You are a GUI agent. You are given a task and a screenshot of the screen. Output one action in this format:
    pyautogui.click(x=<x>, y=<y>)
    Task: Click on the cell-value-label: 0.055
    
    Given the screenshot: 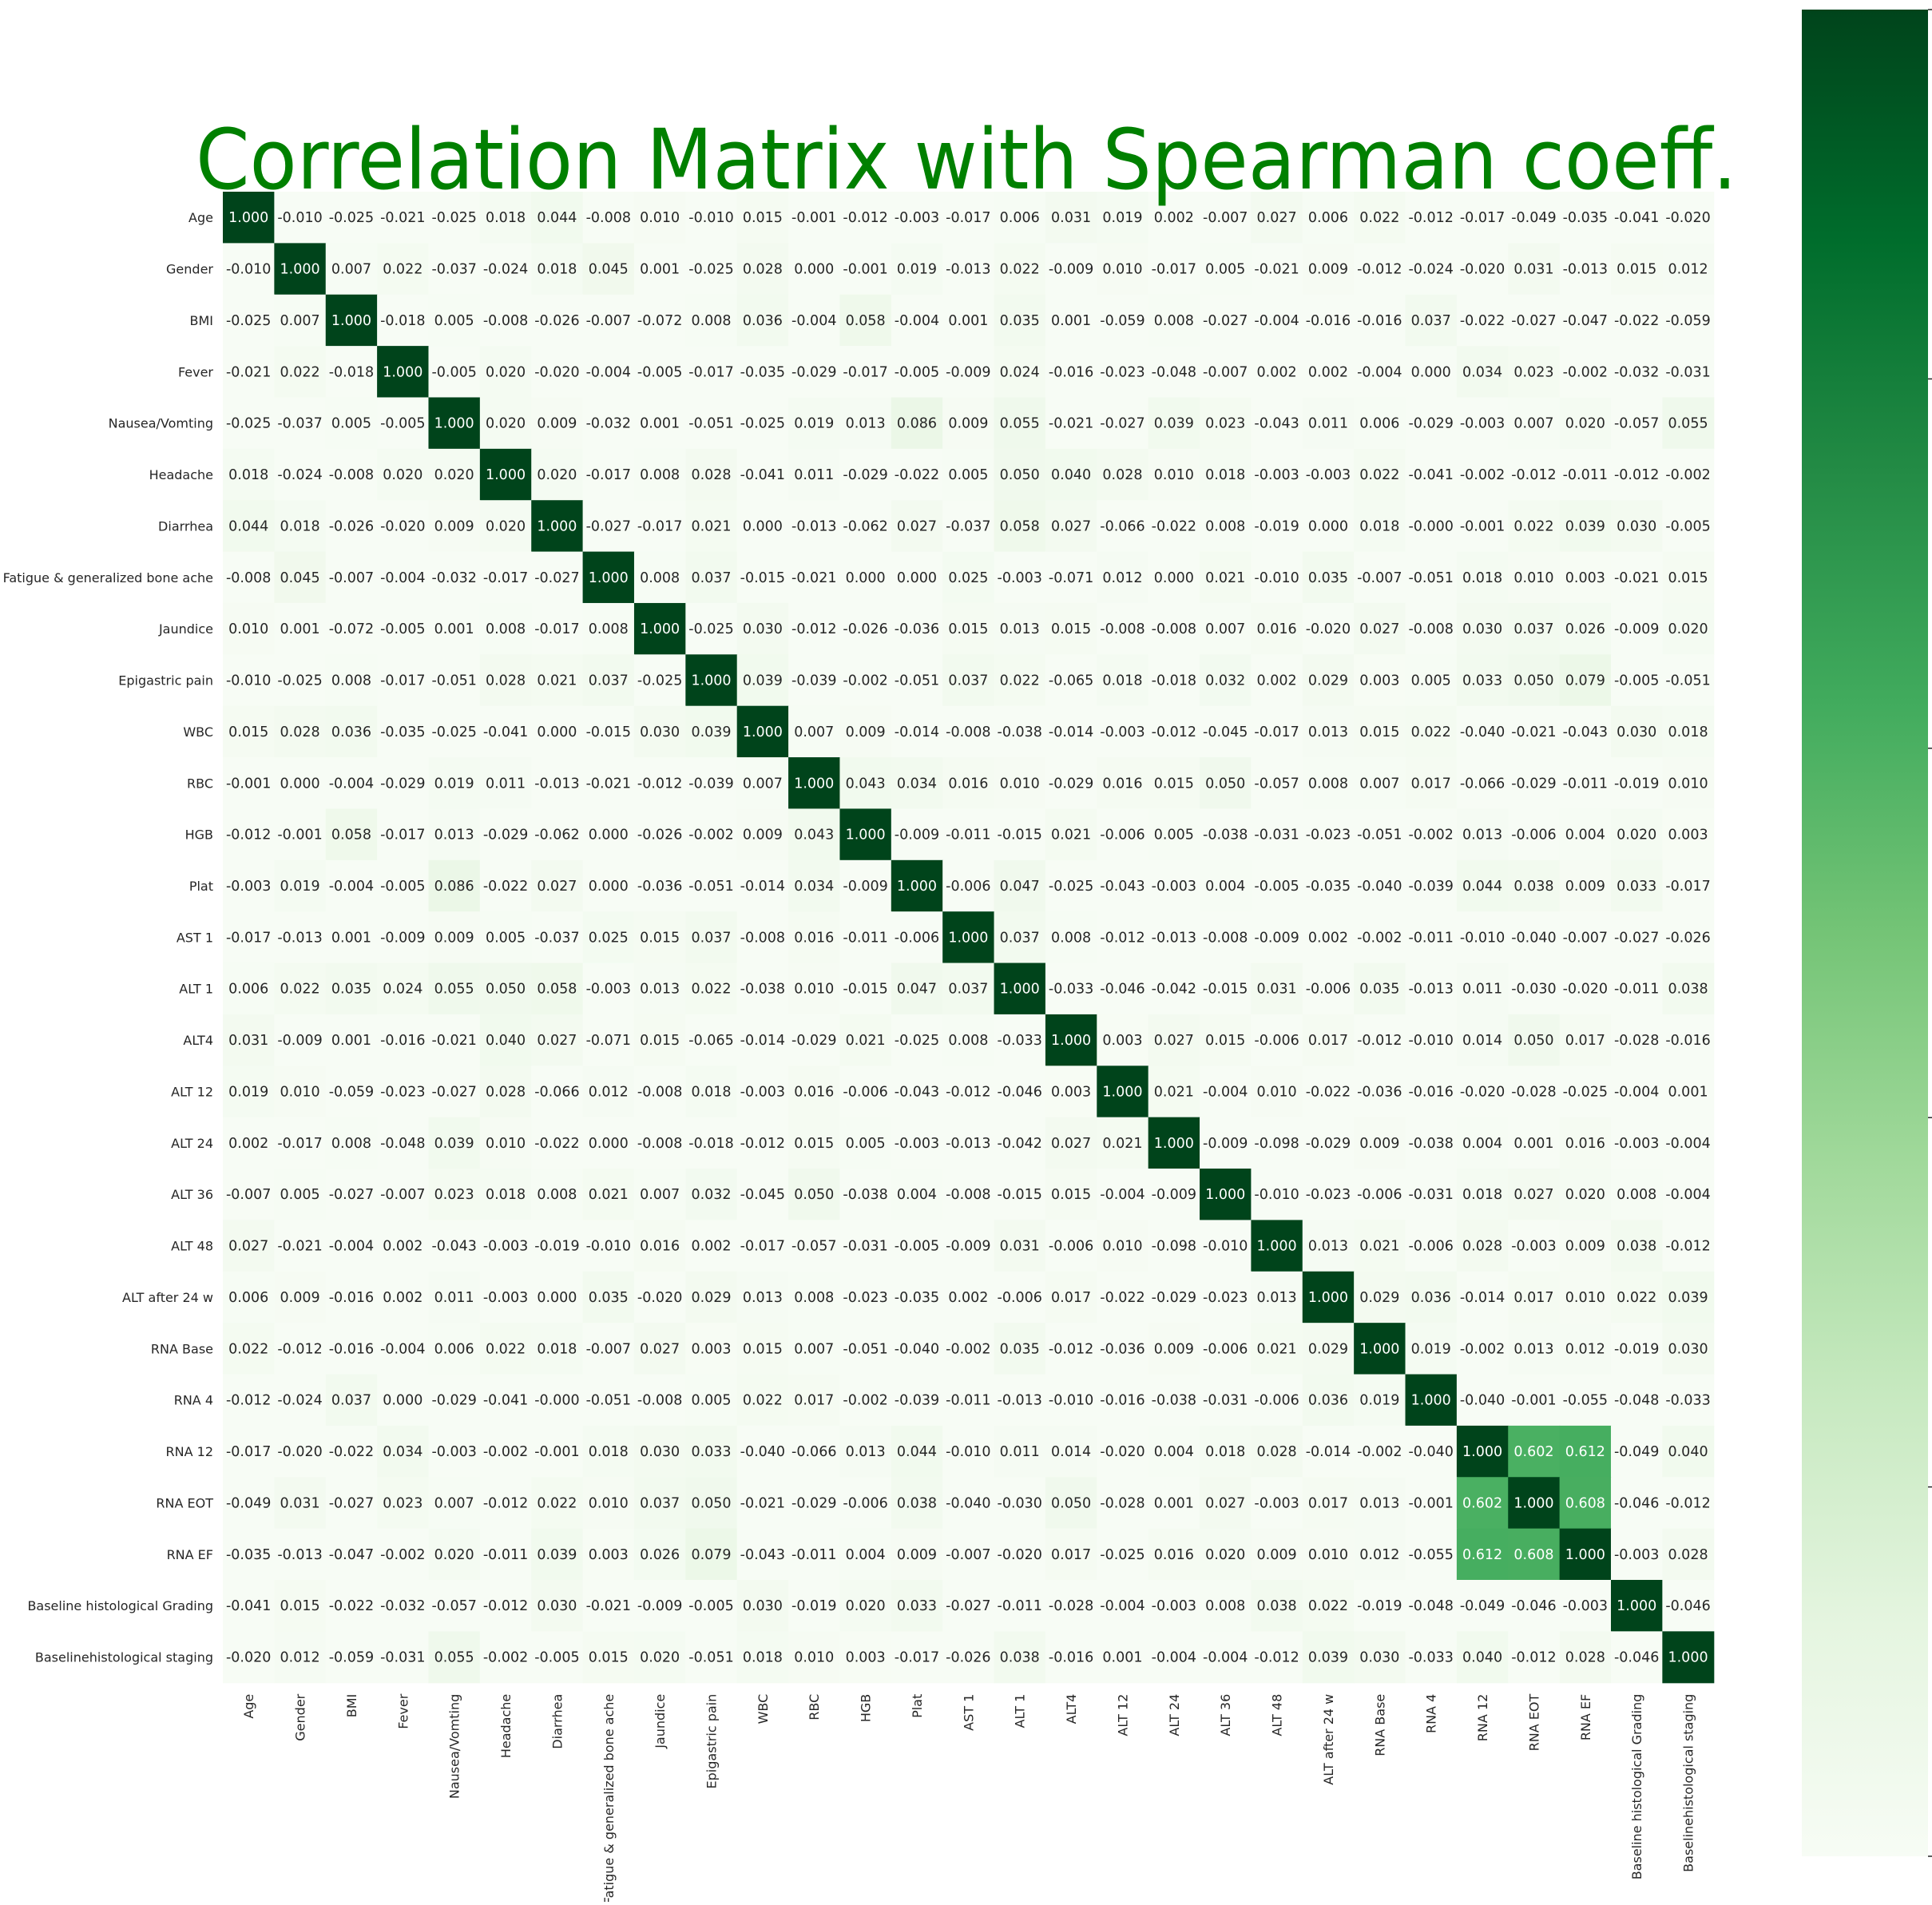 What is the action you would take?
    pyautogui.click(x=454, y=1658)
    